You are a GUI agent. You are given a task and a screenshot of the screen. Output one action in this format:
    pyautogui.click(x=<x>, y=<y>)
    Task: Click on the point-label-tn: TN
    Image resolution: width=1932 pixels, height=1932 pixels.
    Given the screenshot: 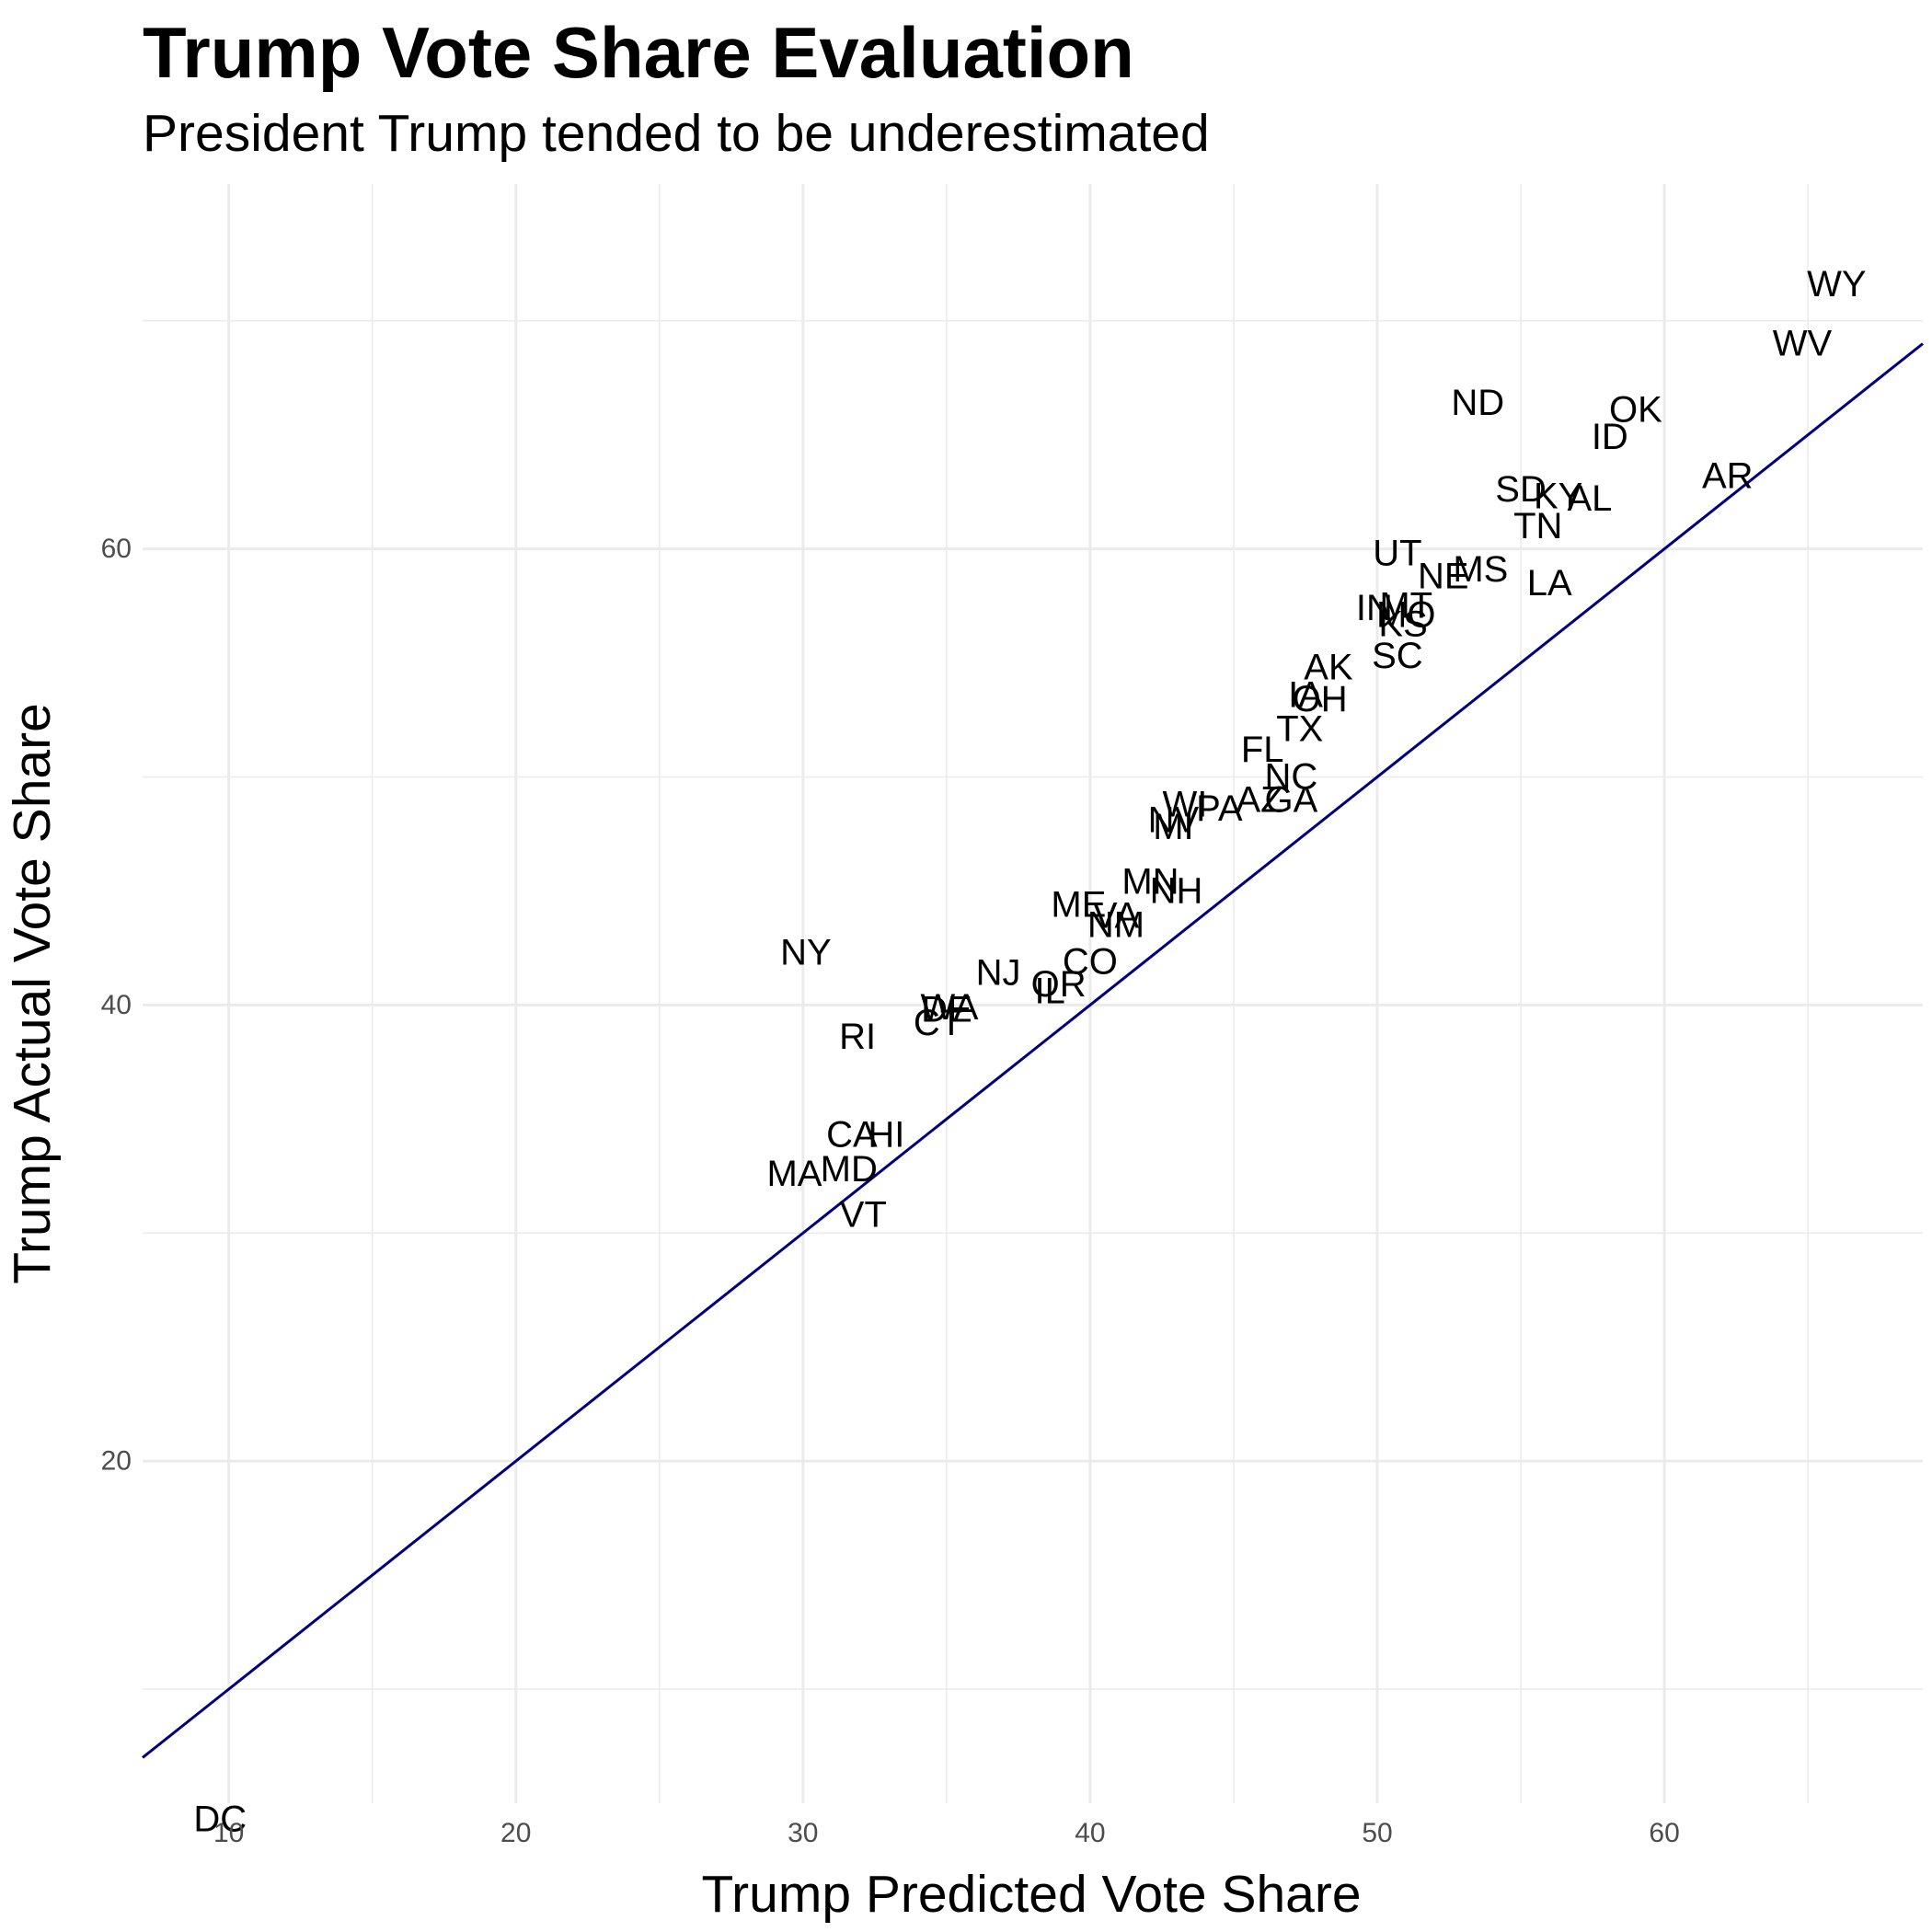 What is the action you would take?
    pyautogui.click(x=1537, y=526)
    